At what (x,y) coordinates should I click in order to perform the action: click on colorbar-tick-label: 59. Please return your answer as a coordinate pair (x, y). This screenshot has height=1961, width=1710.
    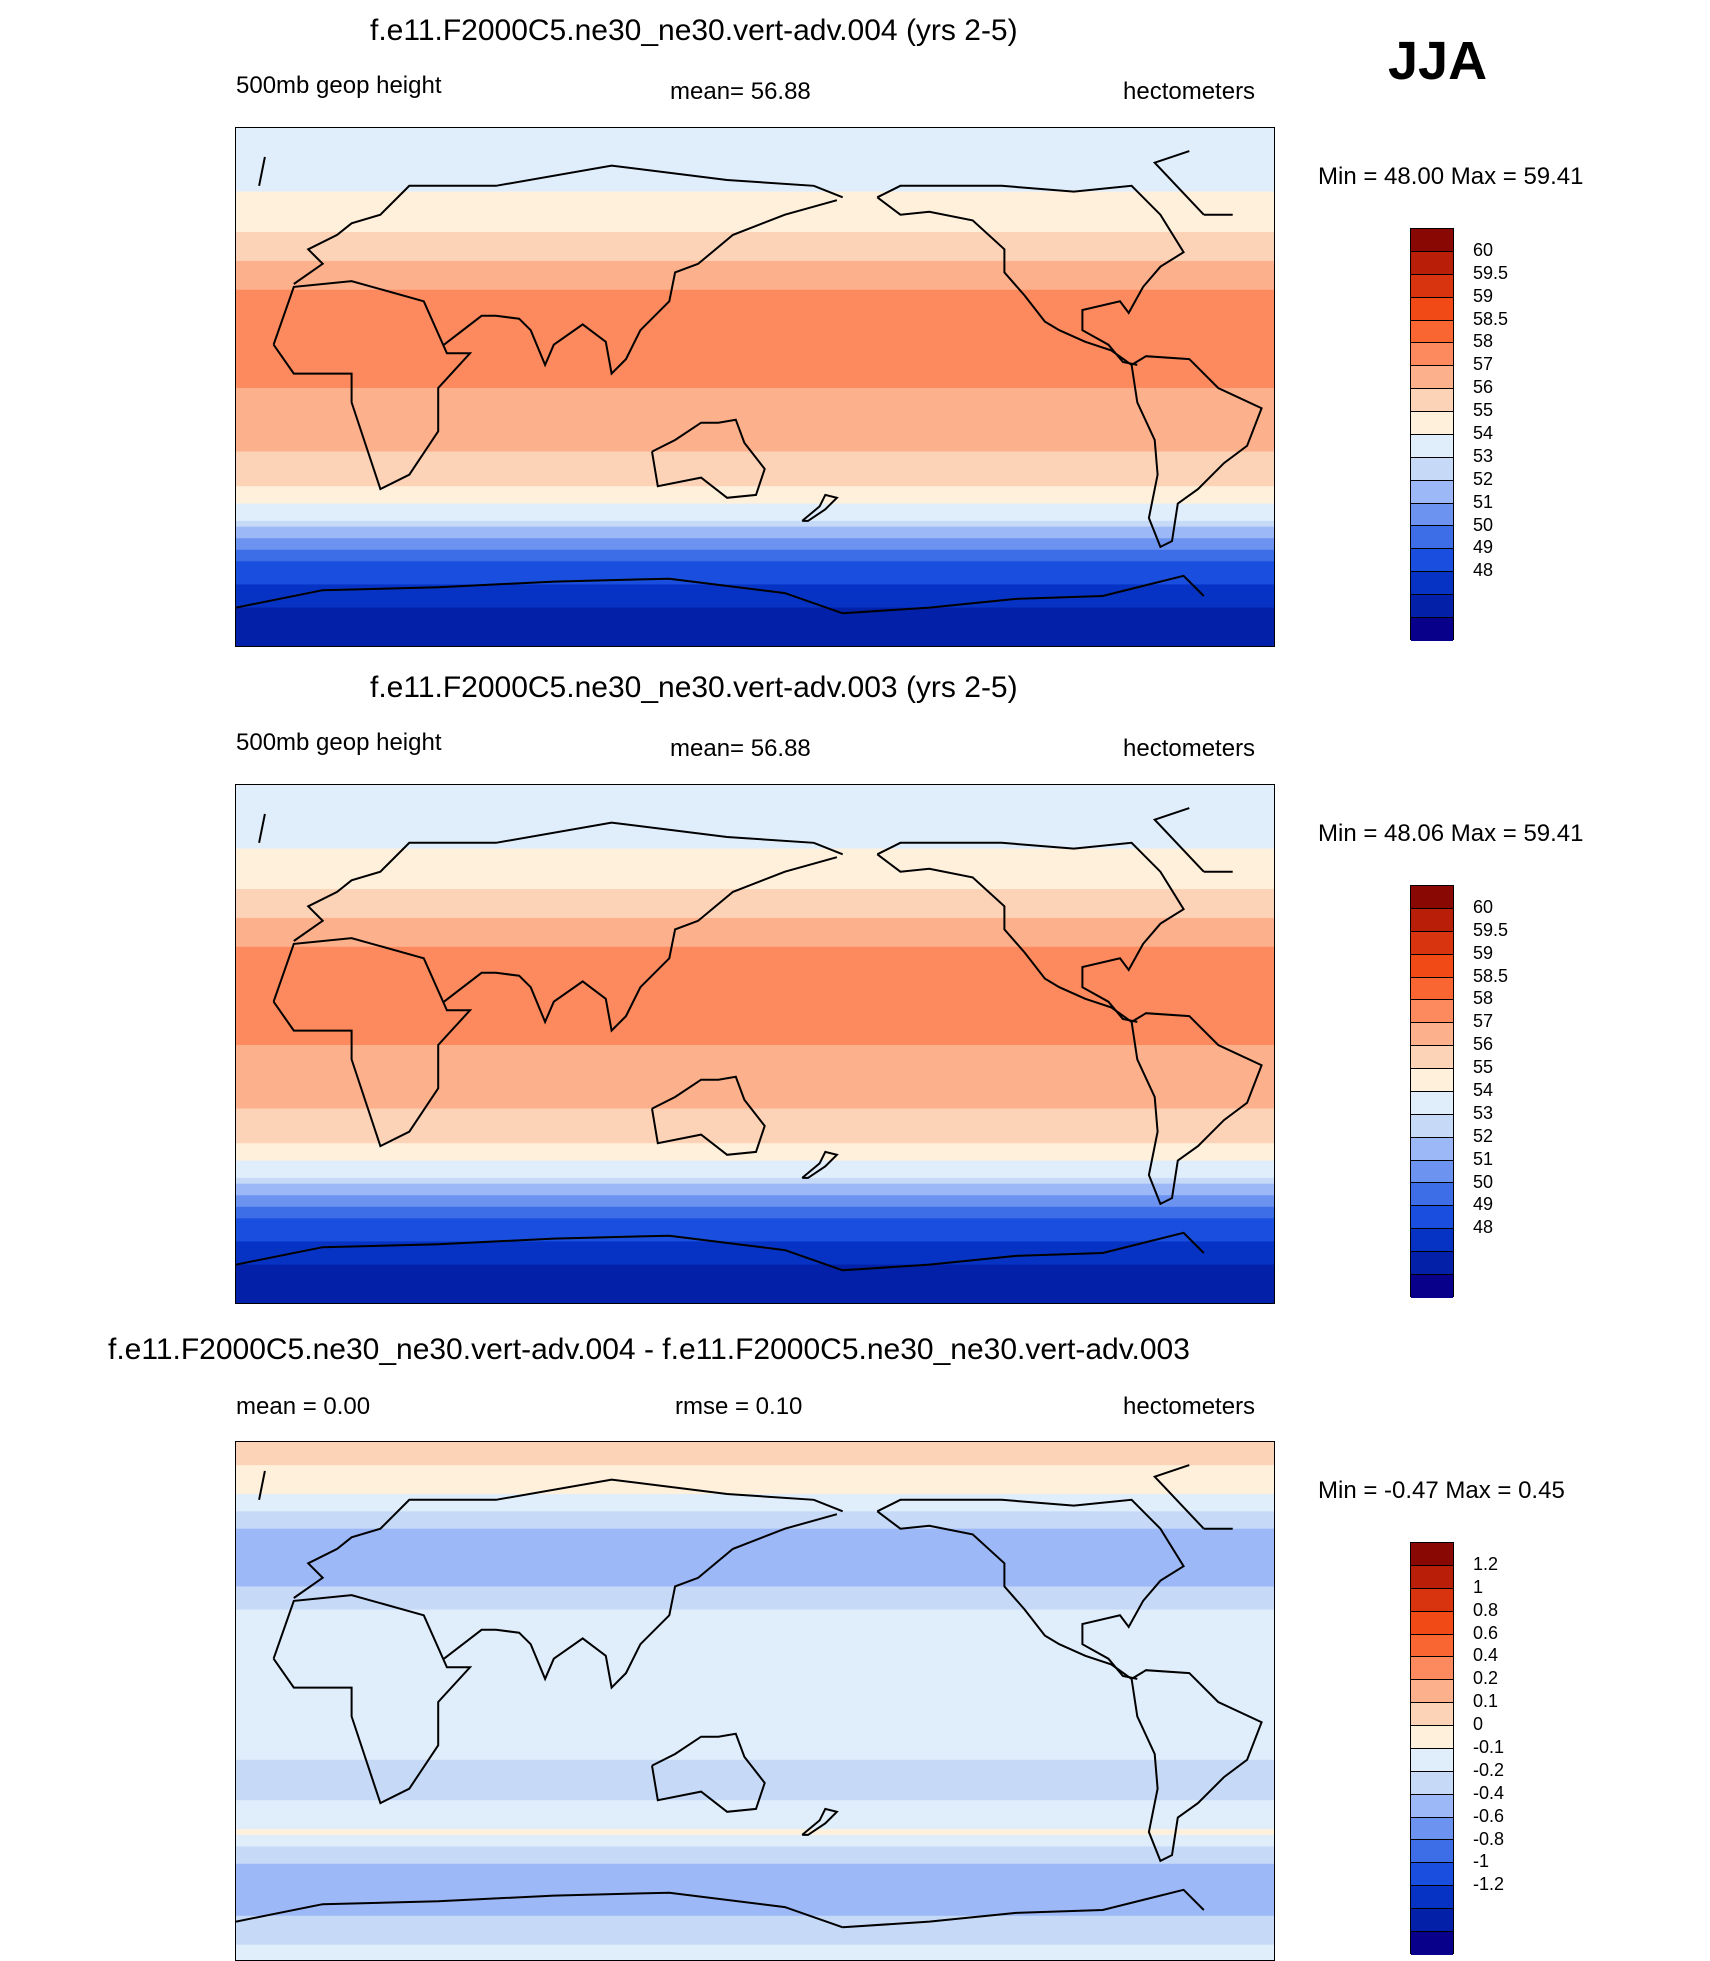
    Looking at the image, I should click on (1483, 952).